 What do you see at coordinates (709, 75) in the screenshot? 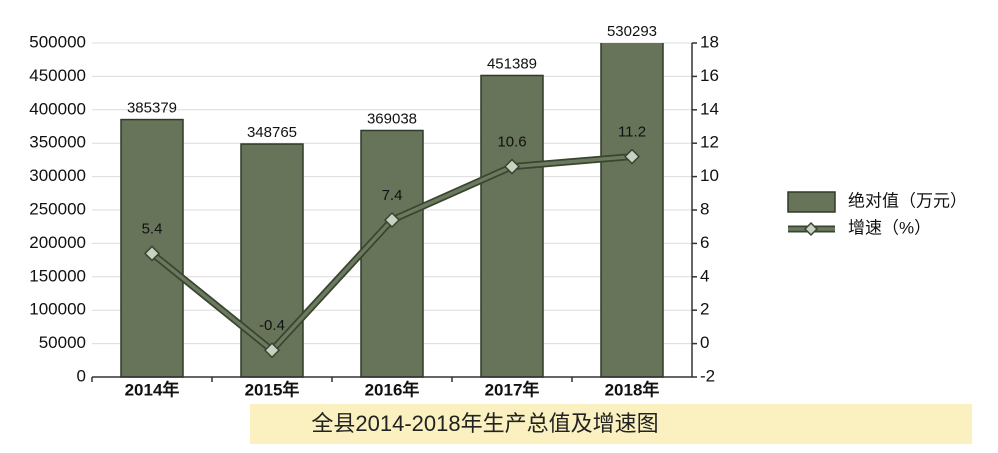
I see `y2-tick-label: 16` at bounding box center [709, 75].